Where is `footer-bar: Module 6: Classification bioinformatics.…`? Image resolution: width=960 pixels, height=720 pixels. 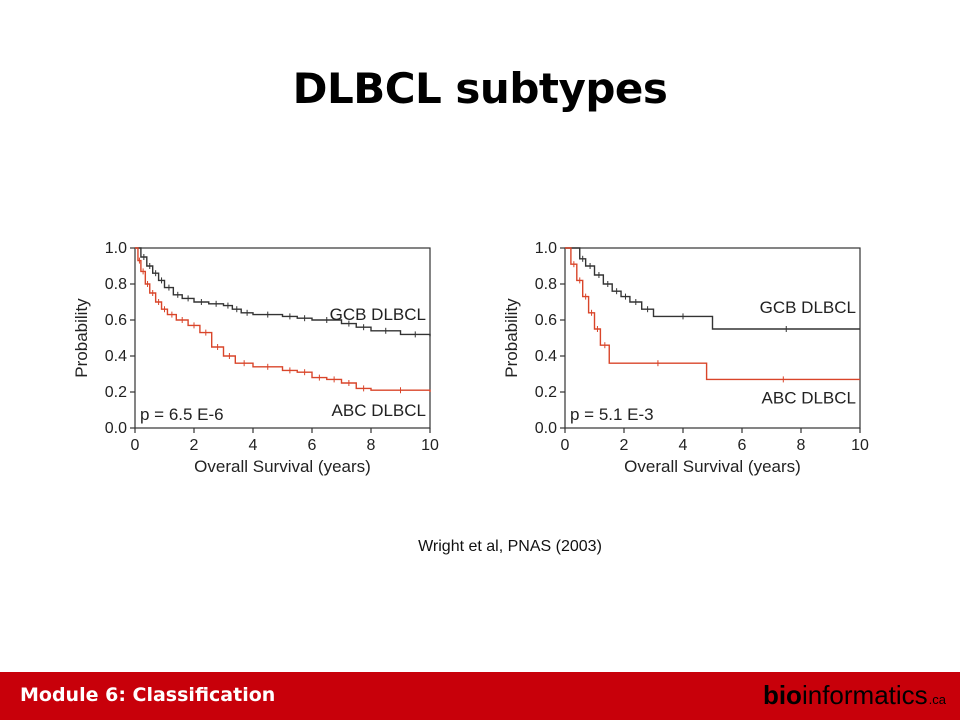 footer-bar: Module 6: Classification bioinformatics.… is located at coordinates (480, 696).